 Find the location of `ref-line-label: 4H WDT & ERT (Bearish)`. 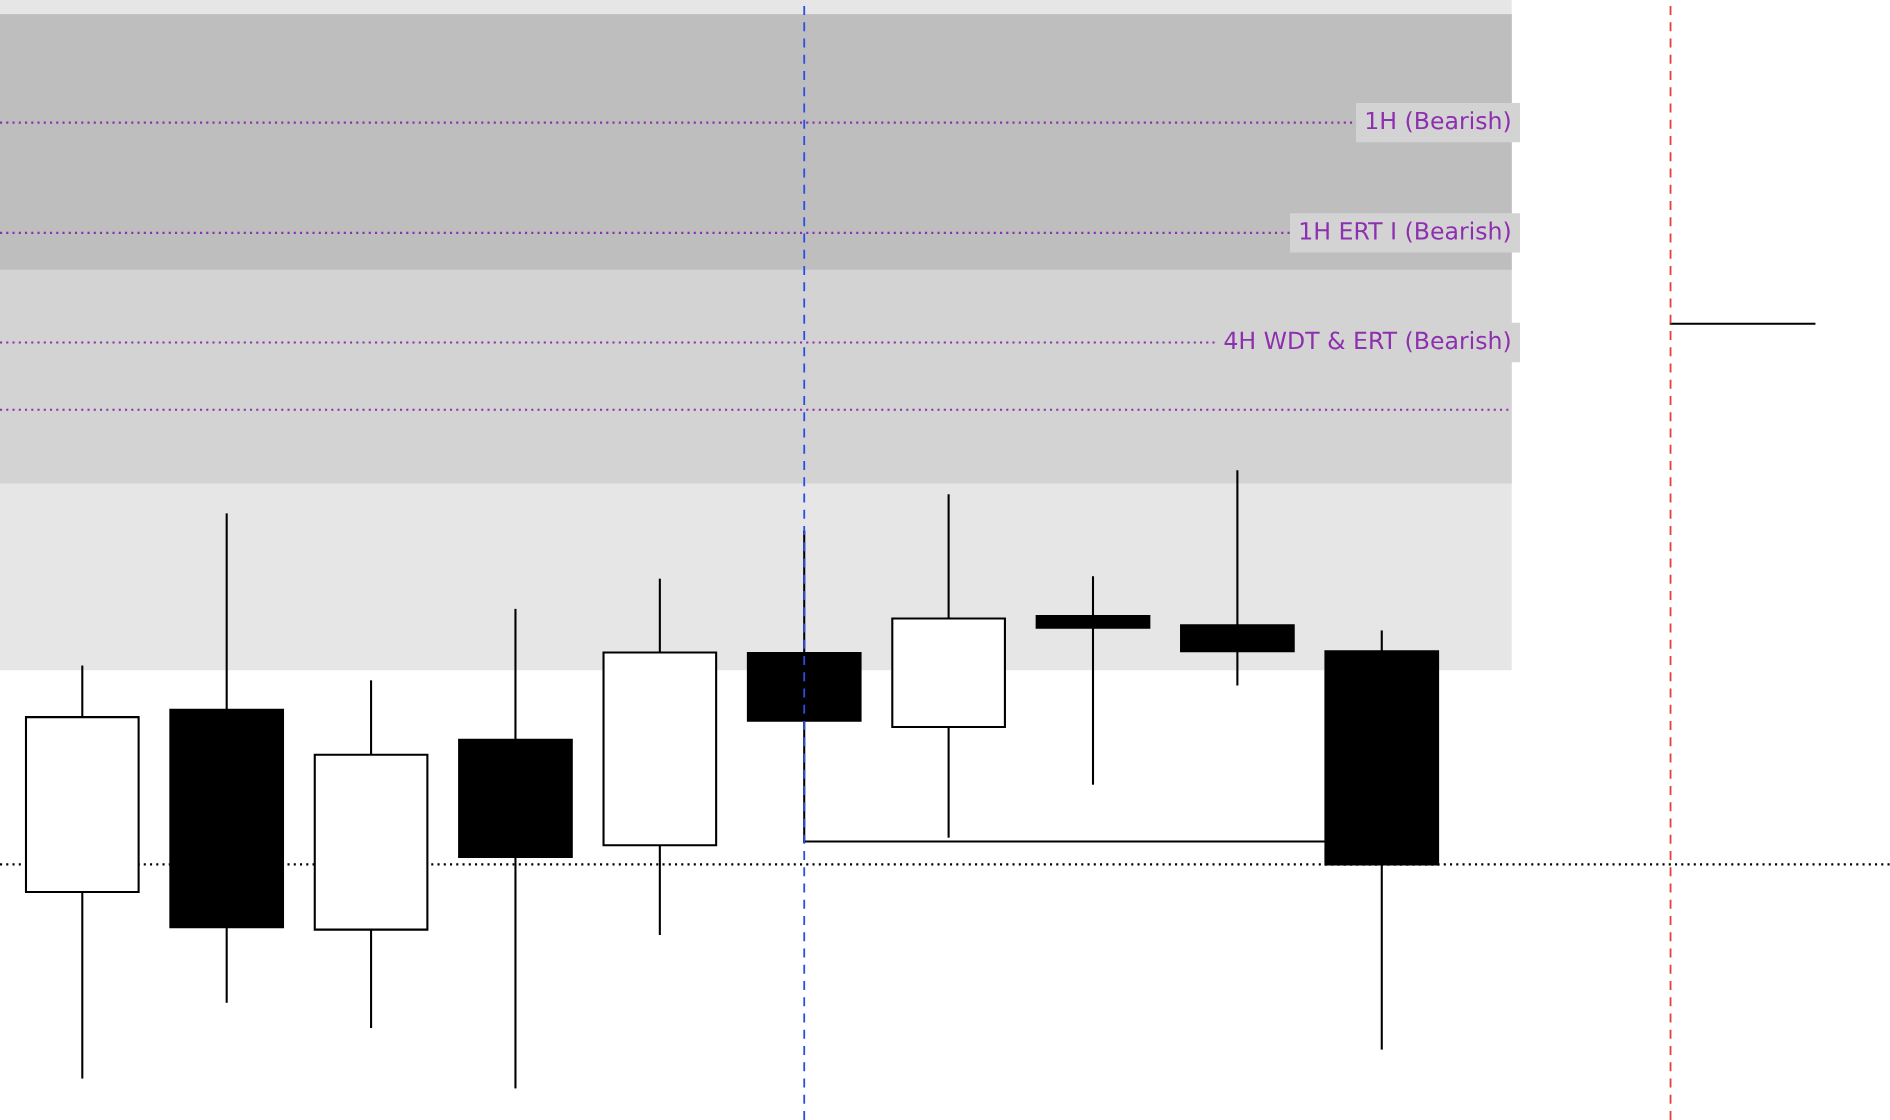

ref-line-label: 4H WDT & ERT (Bearish) is located at coordinates (1367, 342).